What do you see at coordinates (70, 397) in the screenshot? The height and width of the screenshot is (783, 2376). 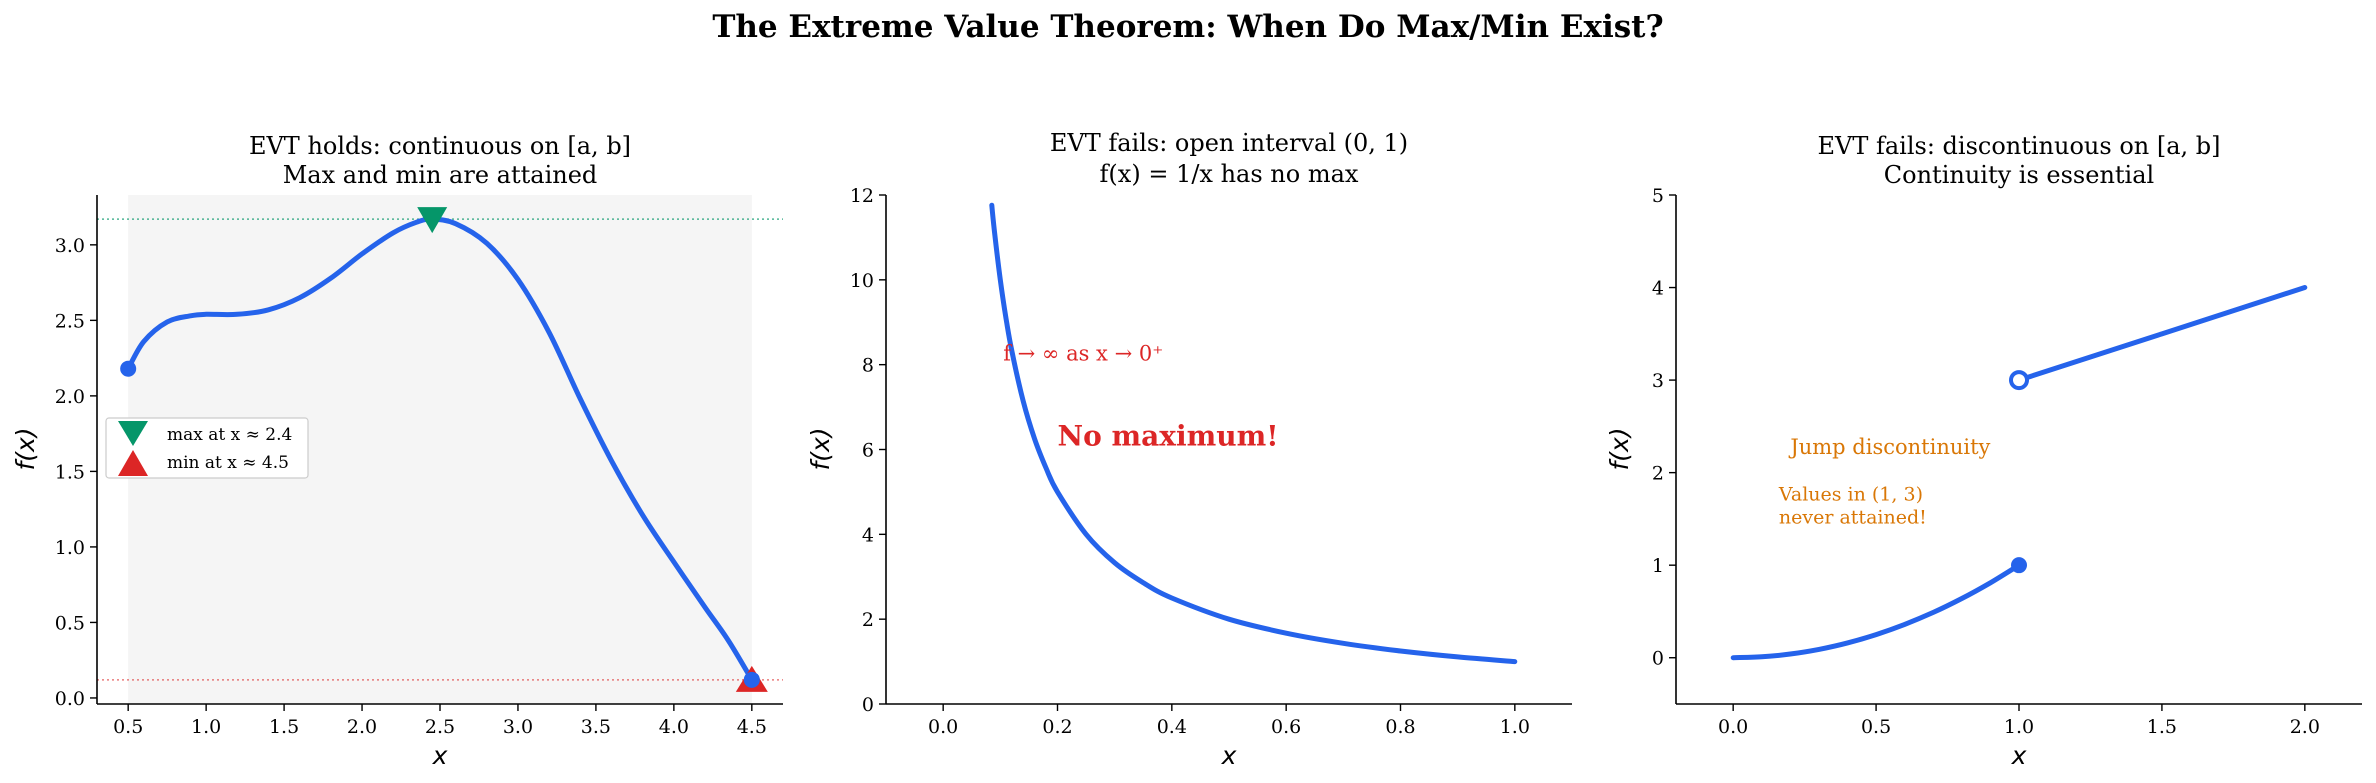 I see `y-tick-label: 2.0` at bounding box center [70, 397].